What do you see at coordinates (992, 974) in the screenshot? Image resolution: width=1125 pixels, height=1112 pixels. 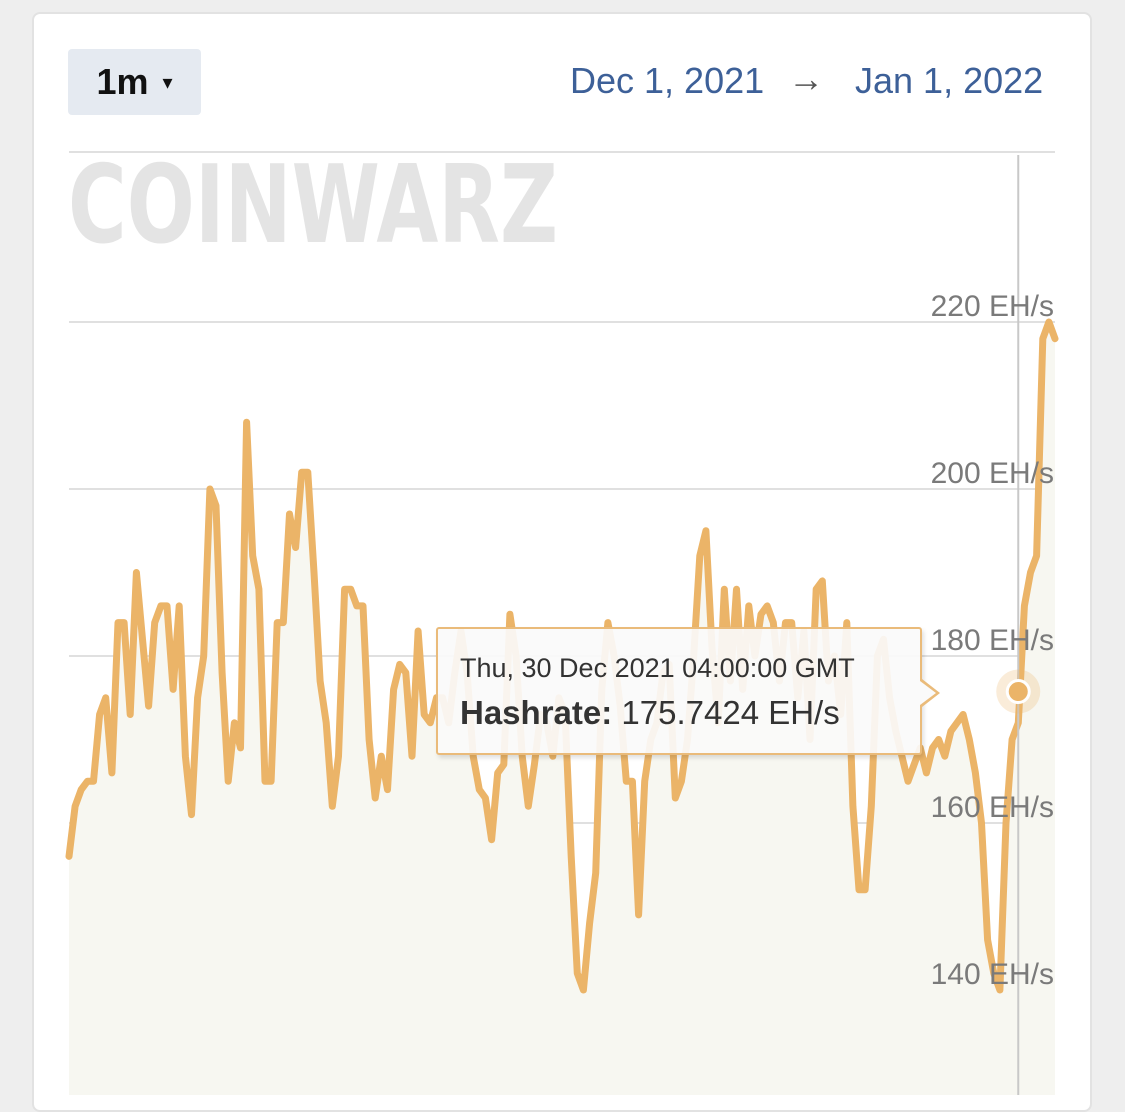 I see `y-tick-label: 140 EH/s` at bounding box center [992, 974].